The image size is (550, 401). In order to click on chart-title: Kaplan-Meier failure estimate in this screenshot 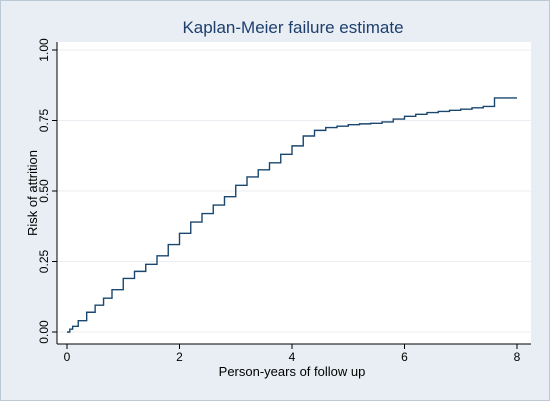, I will do `click(292, 27)`.